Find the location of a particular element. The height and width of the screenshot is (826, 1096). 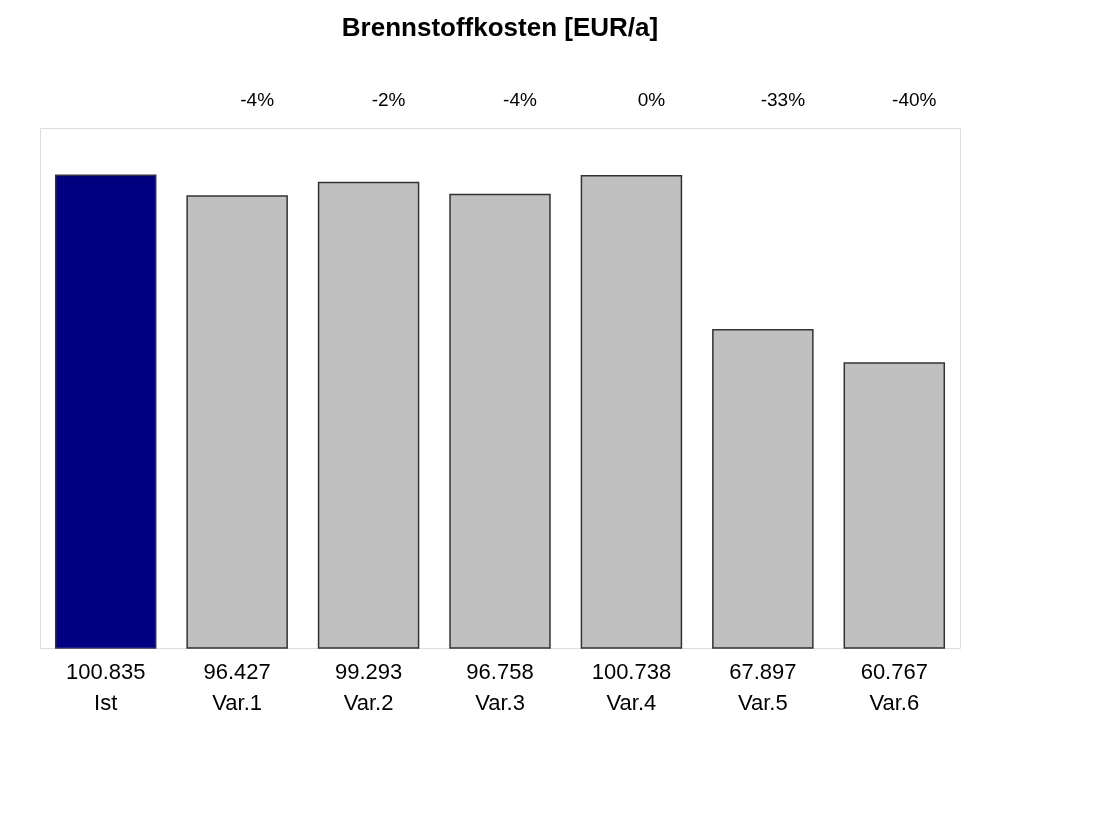

x-tick-label: Ist is located at coordinates (106, 702).